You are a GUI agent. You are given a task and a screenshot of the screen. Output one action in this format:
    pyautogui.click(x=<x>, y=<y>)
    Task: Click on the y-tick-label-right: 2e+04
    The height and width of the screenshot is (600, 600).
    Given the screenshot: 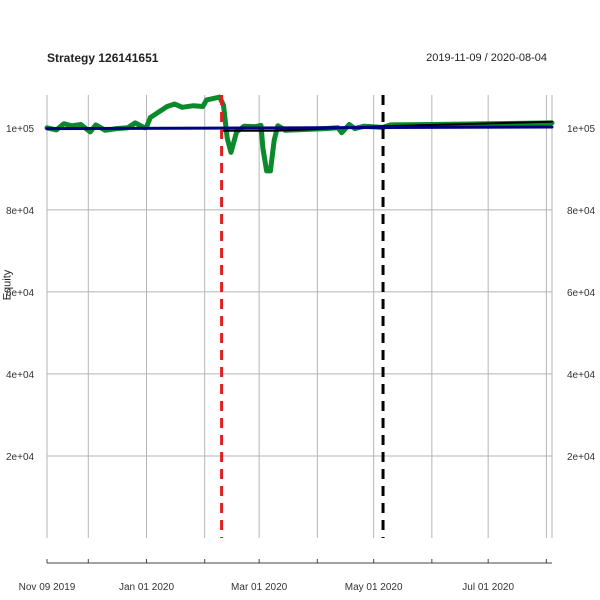 What is the action you would take?
    pyautogui.click(x=581, y=457)
    